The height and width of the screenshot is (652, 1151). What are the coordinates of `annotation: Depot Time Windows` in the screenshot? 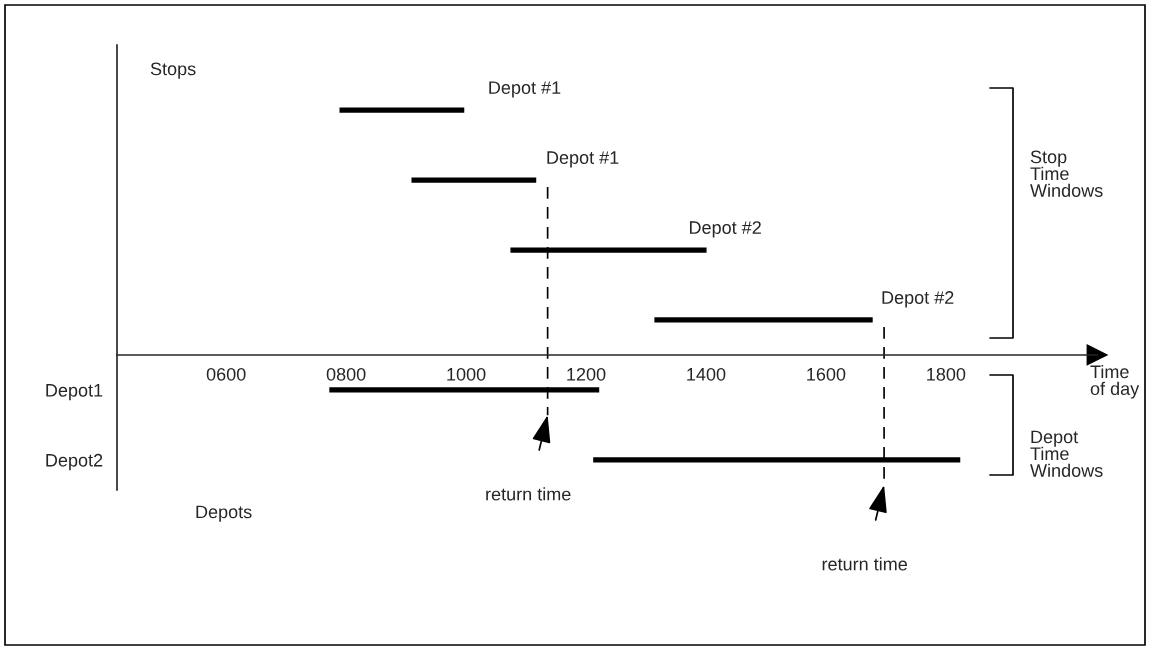 It's located at (1066, 453).